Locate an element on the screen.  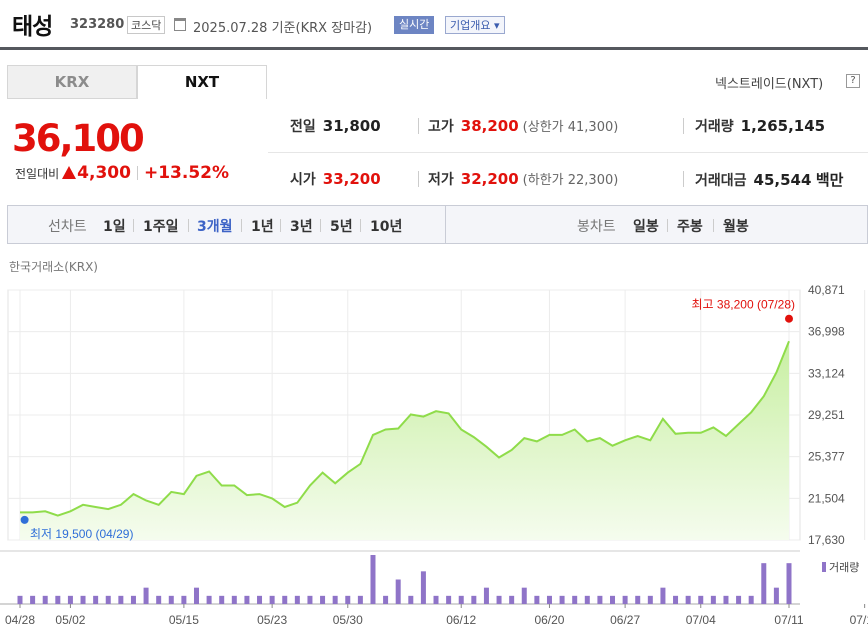
volume-legend-label: 거래량 is located at coordinates (844, 567).